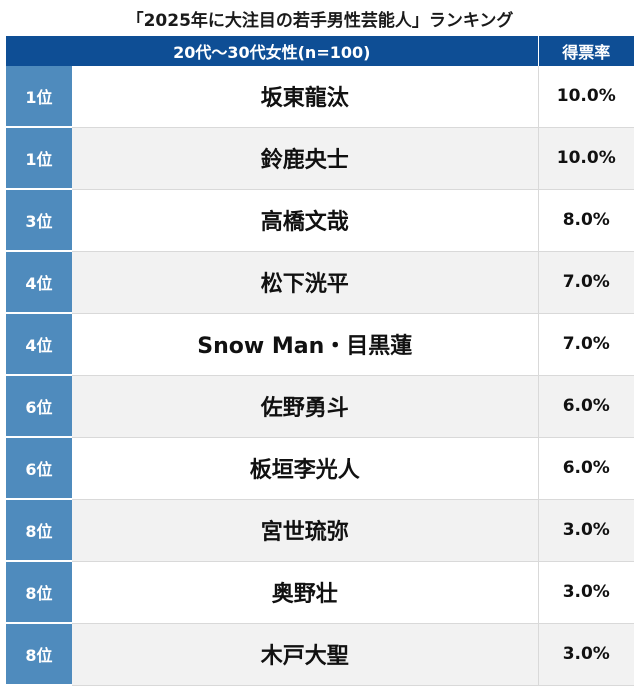 The height and width of the screenshot is (686, 640). I want to click on table-header-row: 20代〜30代女性(n=100) 得票率, so click(320, 51).